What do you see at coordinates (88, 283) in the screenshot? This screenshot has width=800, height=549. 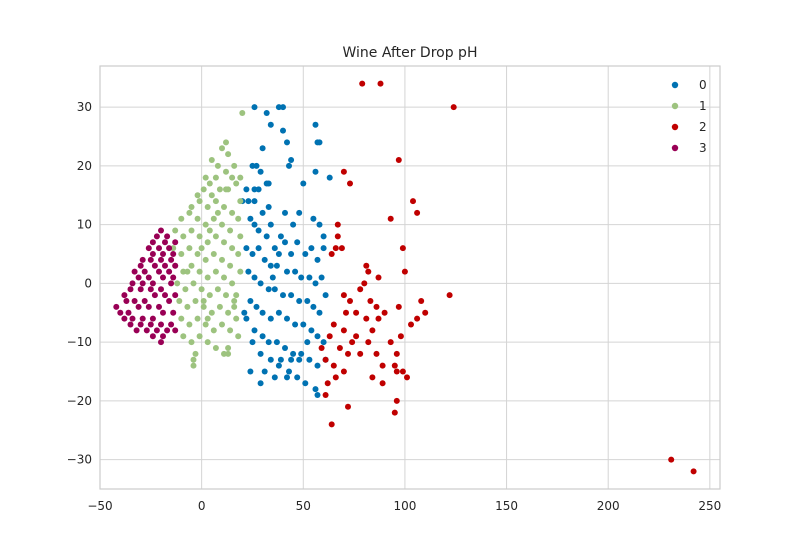 I see `y-tick-label: 0` at bounding box center [88, 283].